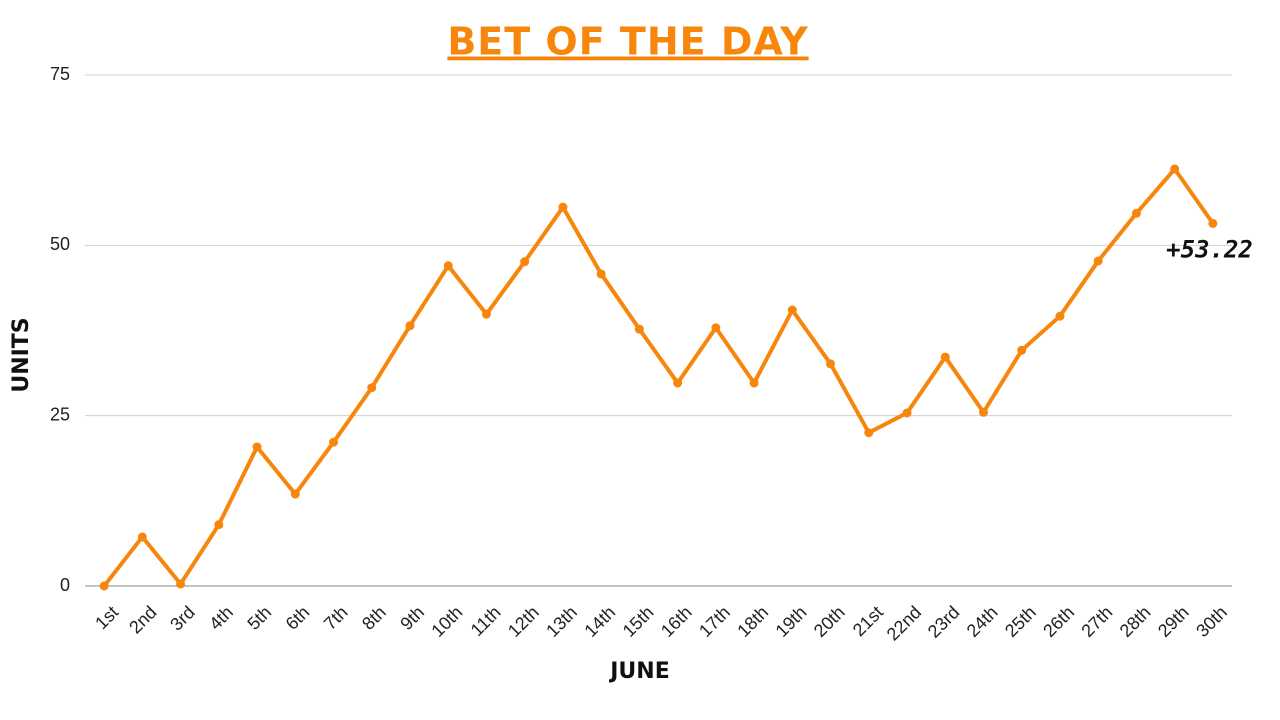 Image resolution: width=1280 pixels, height=720 pixels. Describe the element at coordinates (1173, 621) in the screenshot. I see `x-tick-label: 29th` at that location.